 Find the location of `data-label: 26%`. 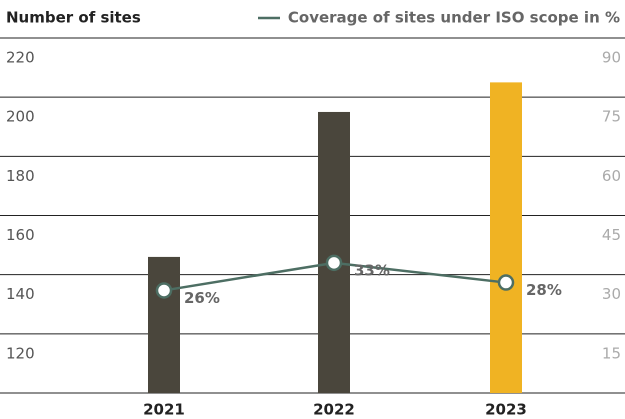

data-label: 26% is located at coordinates (202, 298).